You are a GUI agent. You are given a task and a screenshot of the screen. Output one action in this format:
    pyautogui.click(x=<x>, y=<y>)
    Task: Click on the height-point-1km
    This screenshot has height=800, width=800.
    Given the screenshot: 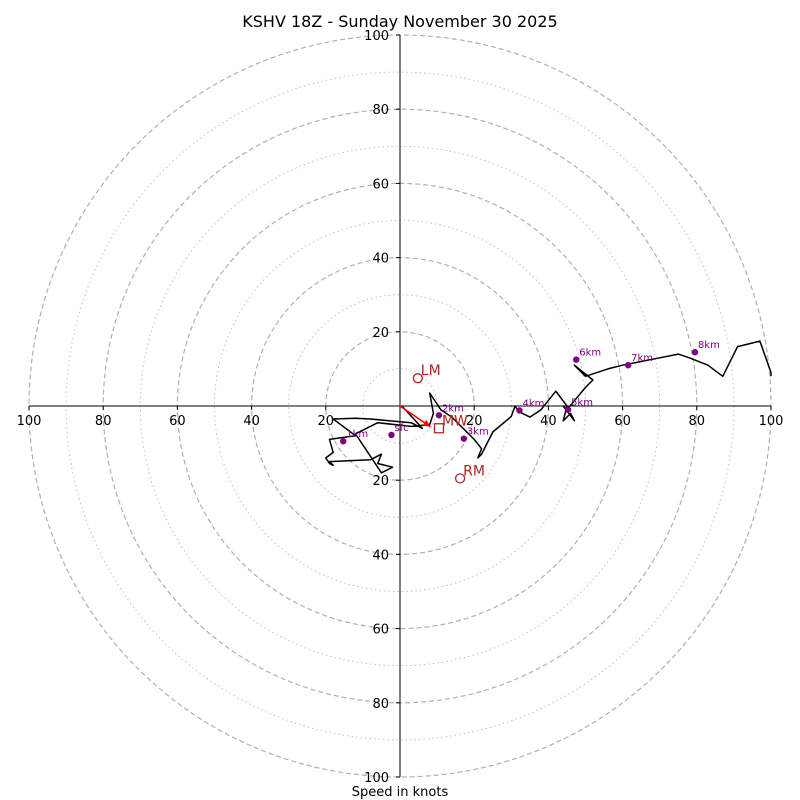 What is the action you would take?
    pyautogui.click(x=343, y=441)
    